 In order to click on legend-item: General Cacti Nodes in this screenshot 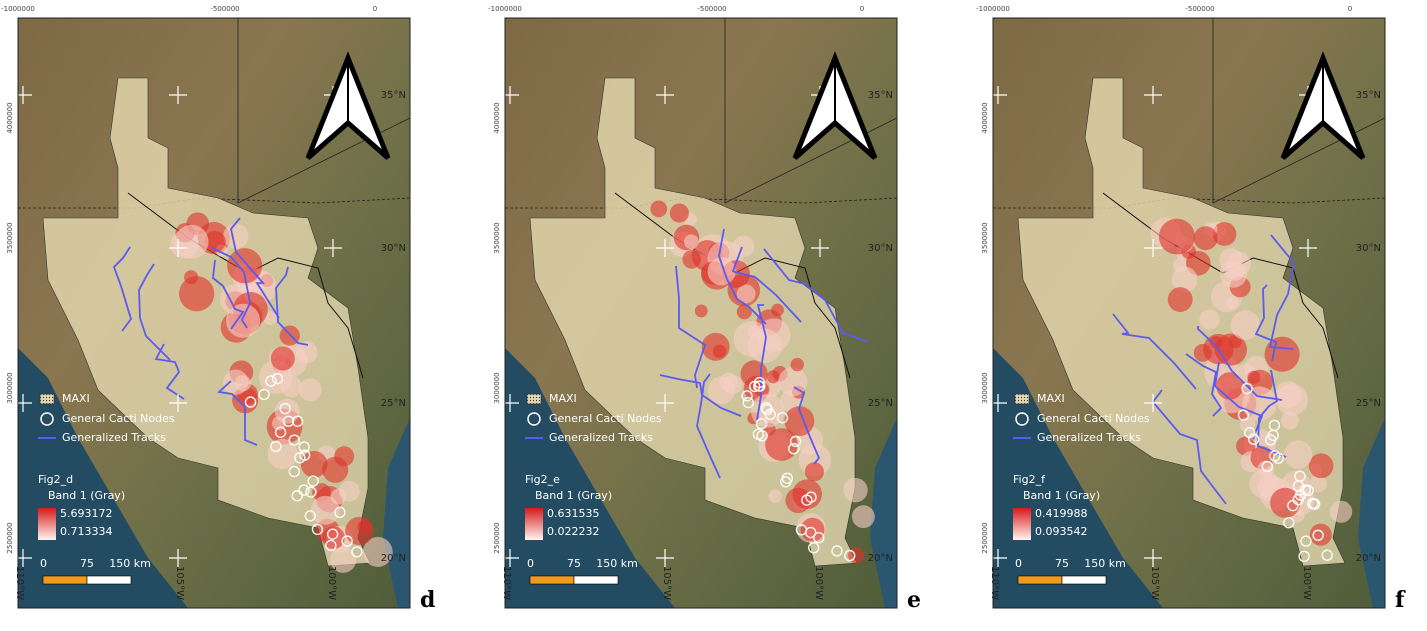, I will do `click(605, 418)`.